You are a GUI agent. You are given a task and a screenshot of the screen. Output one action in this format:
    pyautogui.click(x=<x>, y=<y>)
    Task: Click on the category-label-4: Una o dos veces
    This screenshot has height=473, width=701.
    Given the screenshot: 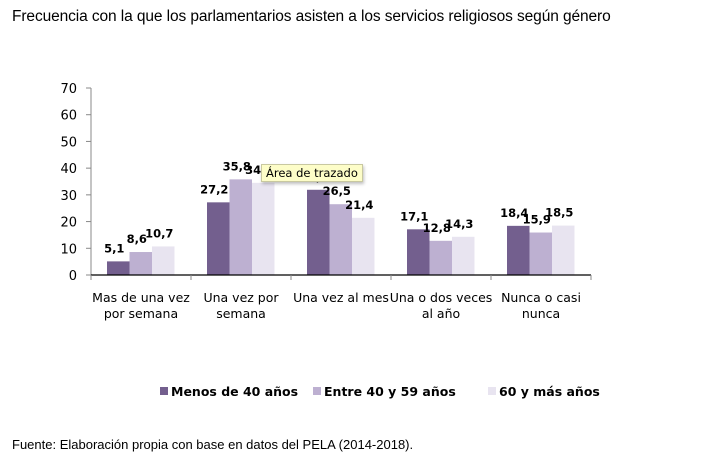 What is the action you would take?
    pyautogui.click(x=441, y=297)
    